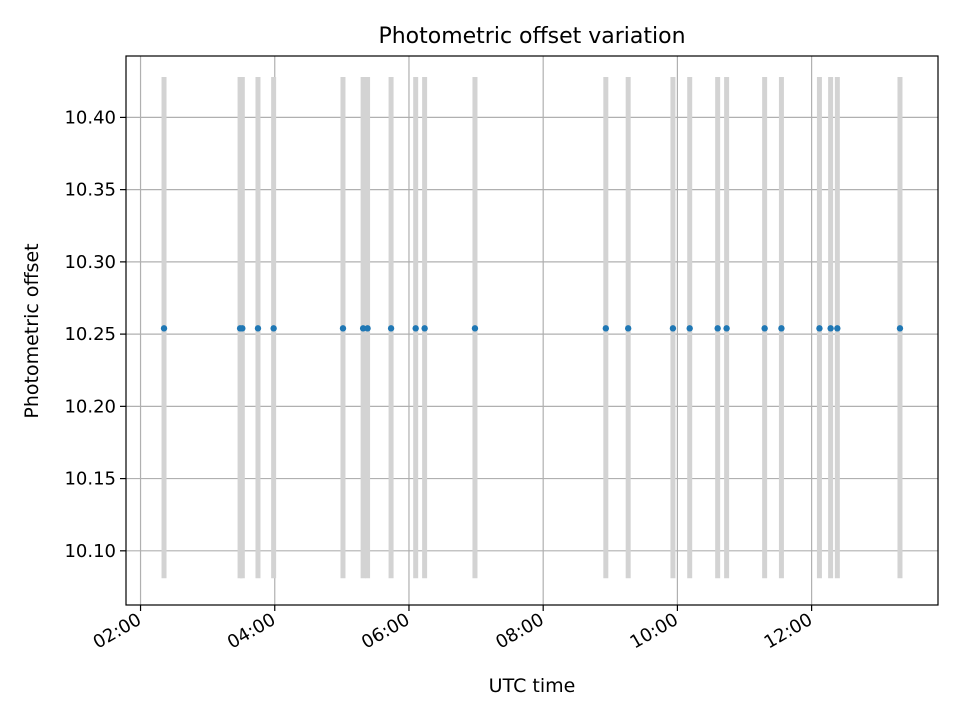 Image resolution: width=960 pixels, height=724 pixels. Describe the element at coordinates (90, 406) in the screenshot. I see `y-tick-label: 10.20` at that location.